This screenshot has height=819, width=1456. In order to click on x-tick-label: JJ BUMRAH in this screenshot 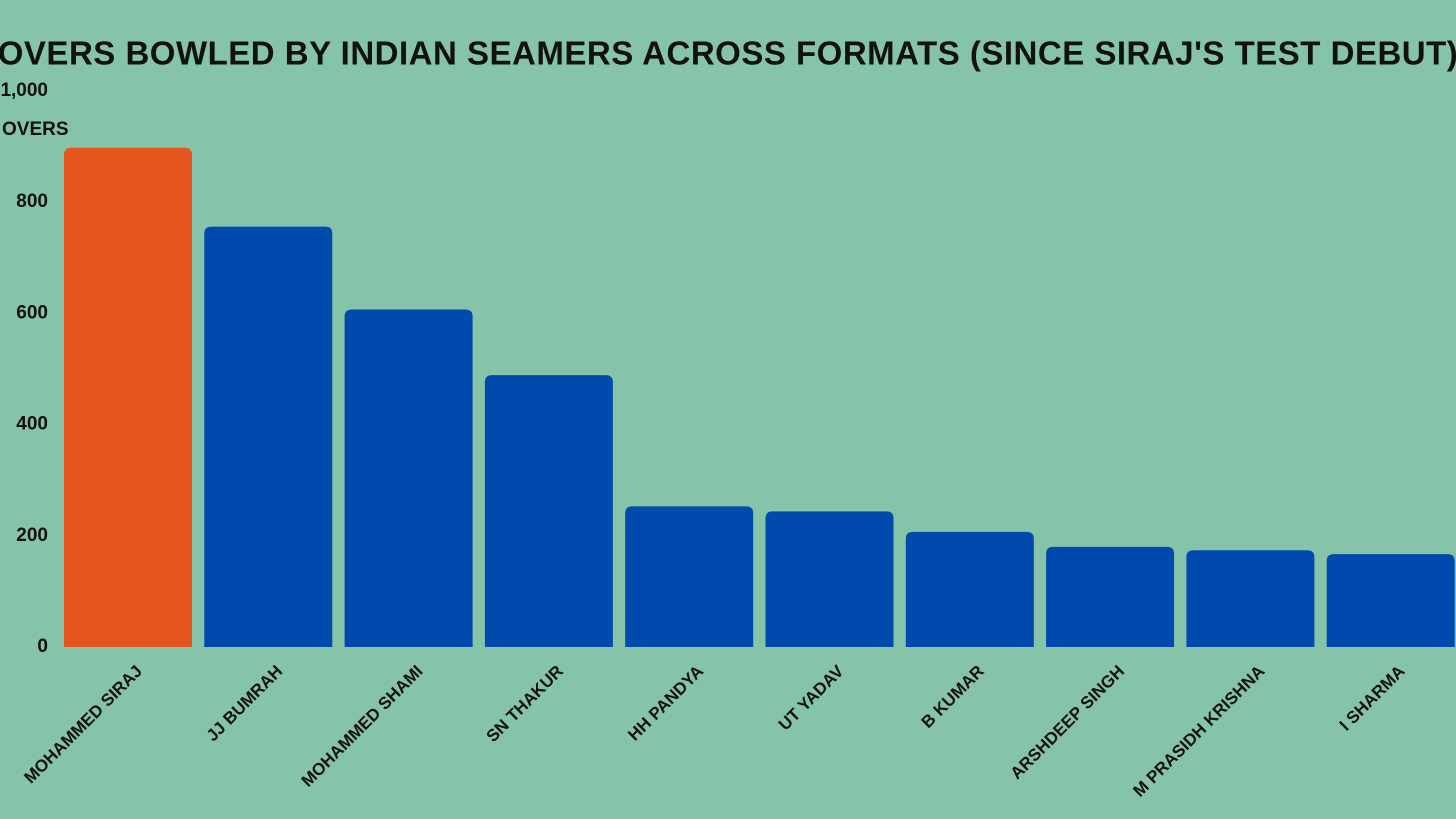, I will do `click(245, 704)`.